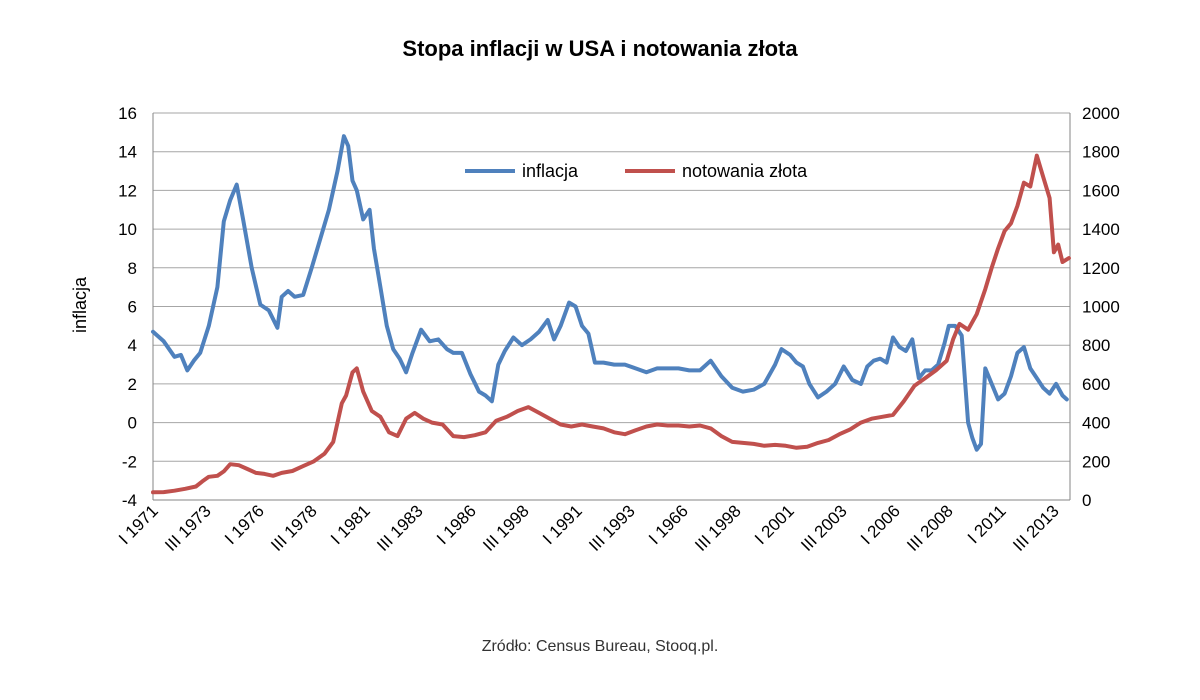 The image size is (1200, 700). I want to click on x-tick-label: I 2006, so click(880, 524).